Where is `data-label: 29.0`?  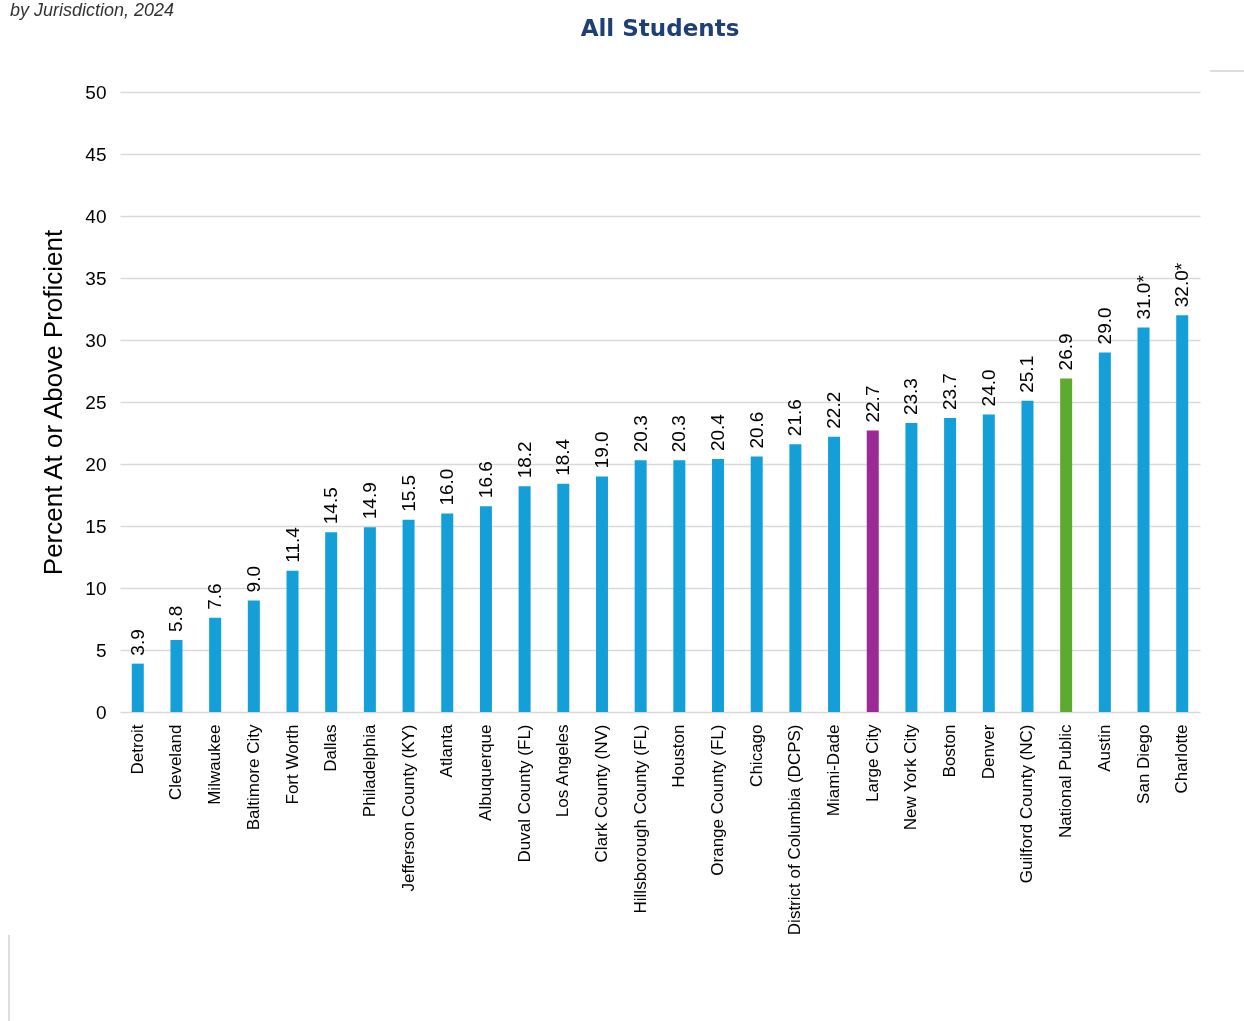 data-label: 29.0 is located at coordinates (1104, 326).